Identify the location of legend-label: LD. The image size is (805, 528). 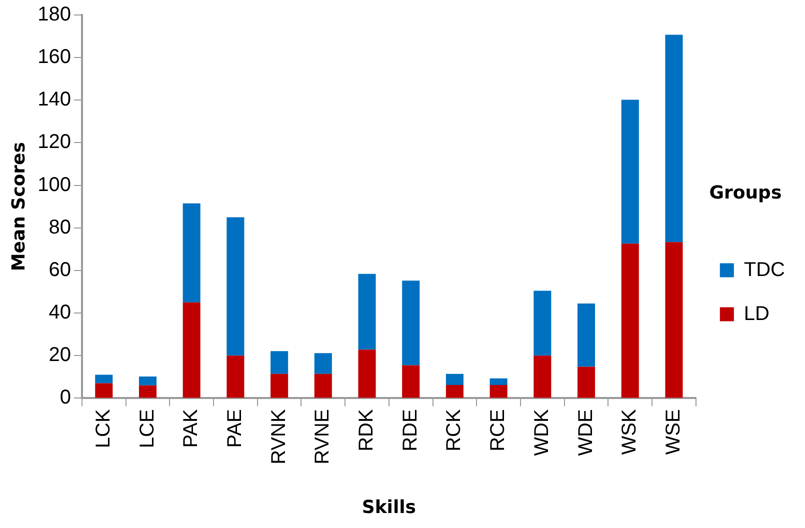
(757, 313).